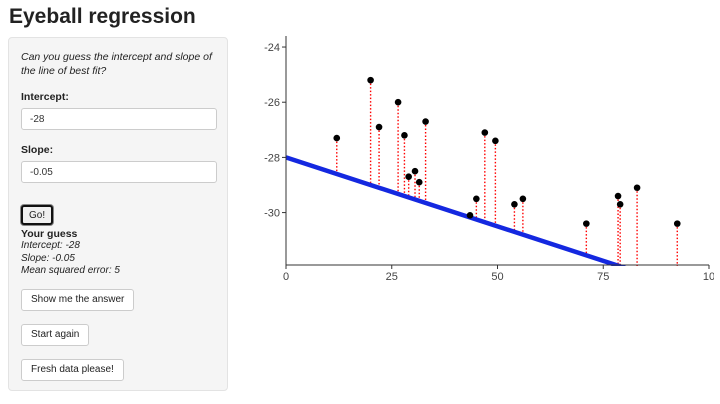 This screenshot has height=404, width=720. What do you see at coordinates (272, 158) in the screenshot?
I see `y-tick-label: -28` at bounding box center [272, 158].